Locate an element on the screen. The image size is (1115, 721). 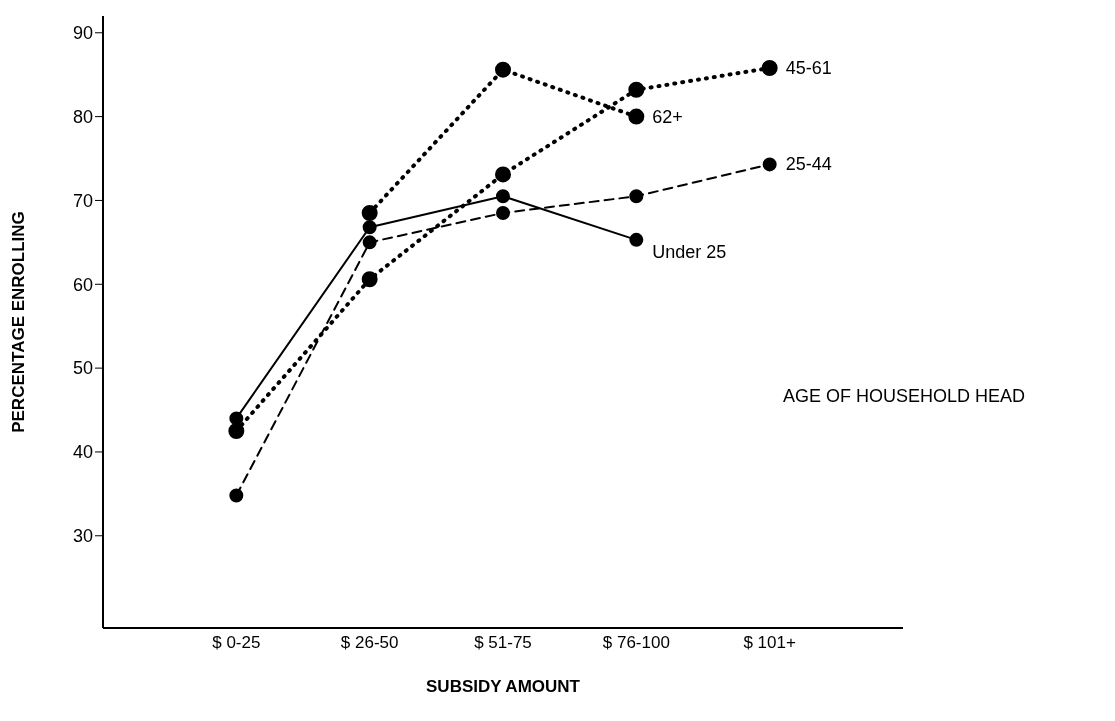
x-tick-label: $ 76-100 is located at coordinates (636, 643).